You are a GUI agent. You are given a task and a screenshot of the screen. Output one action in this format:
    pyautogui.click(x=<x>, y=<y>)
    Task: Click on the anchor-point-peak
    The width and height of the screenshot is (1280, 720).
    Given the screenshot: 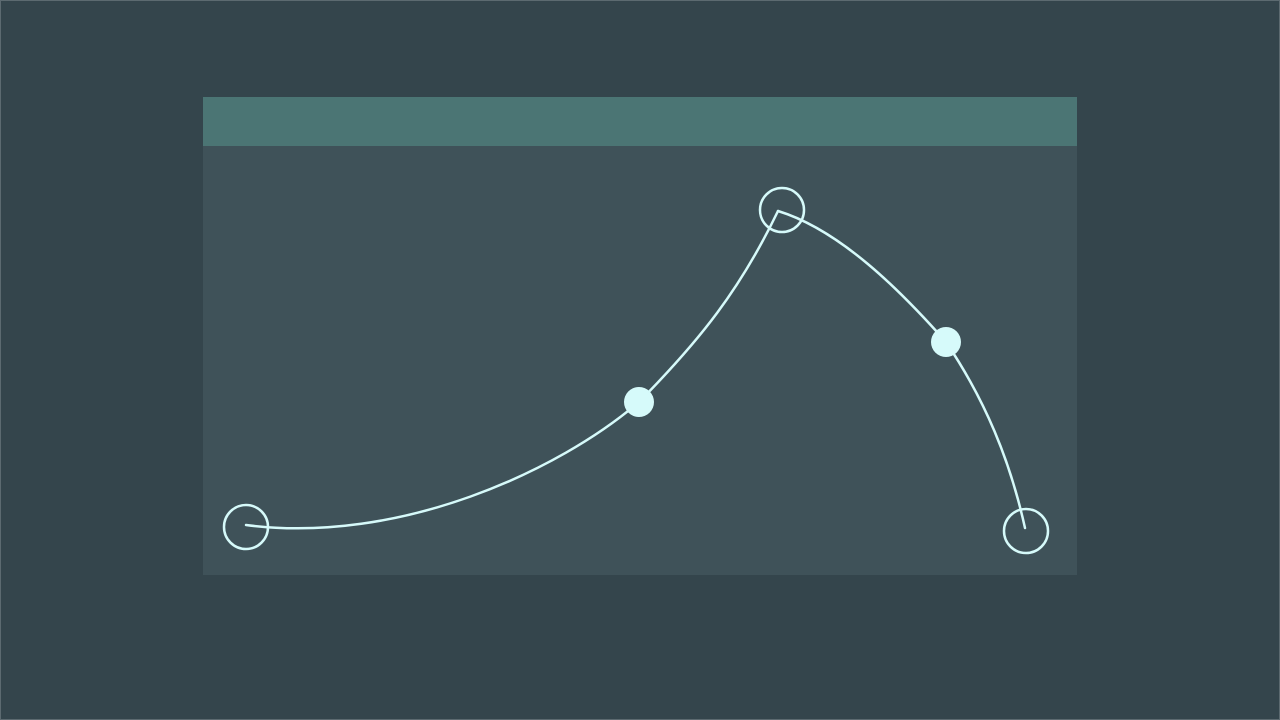 What is the action you would take?
    pyautogui.click(x=782, y=210)
    